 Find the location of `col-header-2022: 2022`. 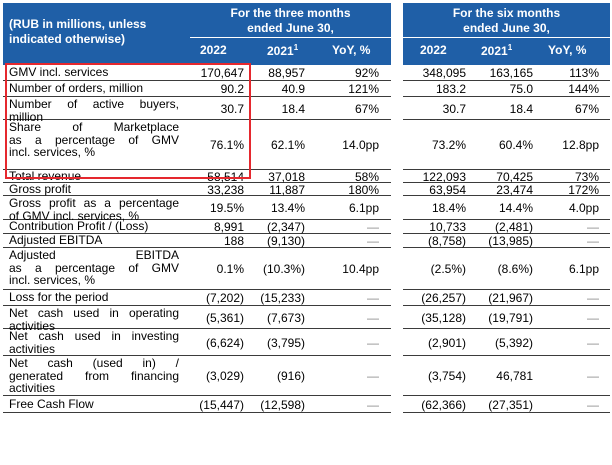

col-header-2022: 2022 is located at coordinates (213, 50).